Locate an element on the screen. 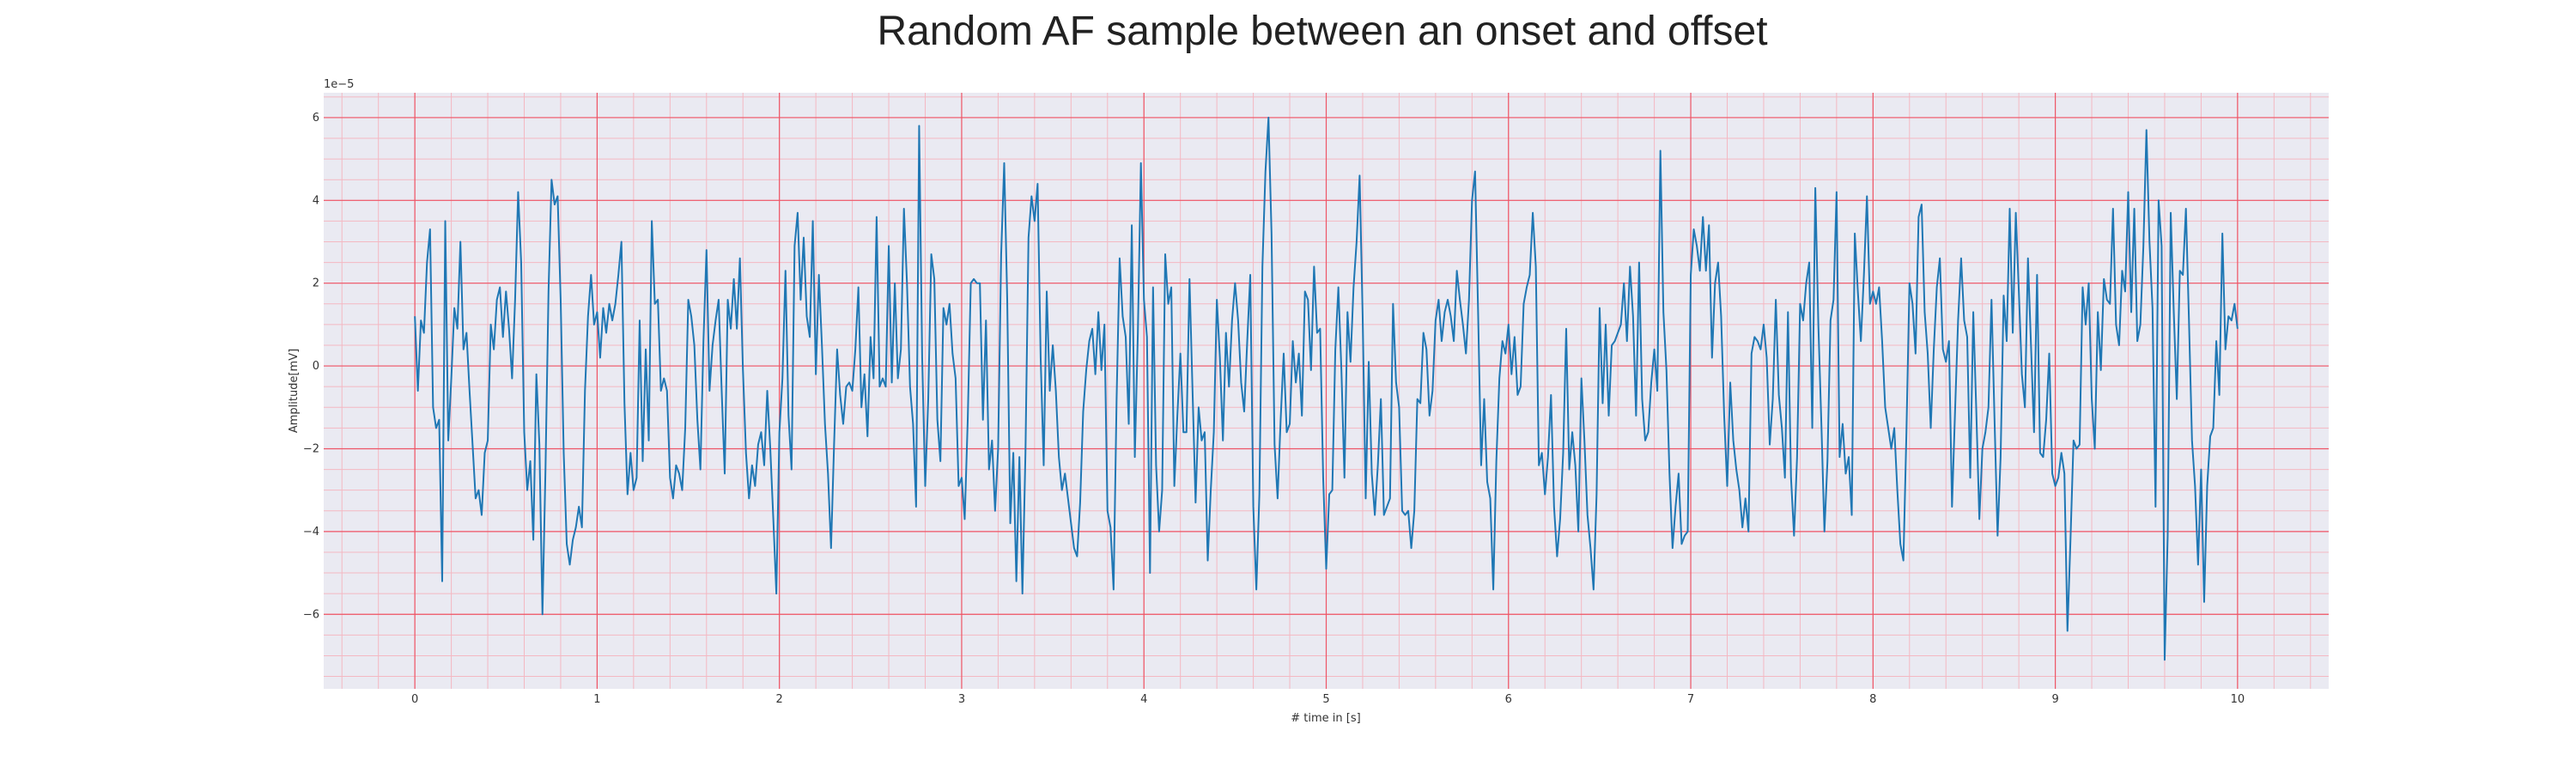  x-tick-label: 9 is located at coordinates (2054, 699).